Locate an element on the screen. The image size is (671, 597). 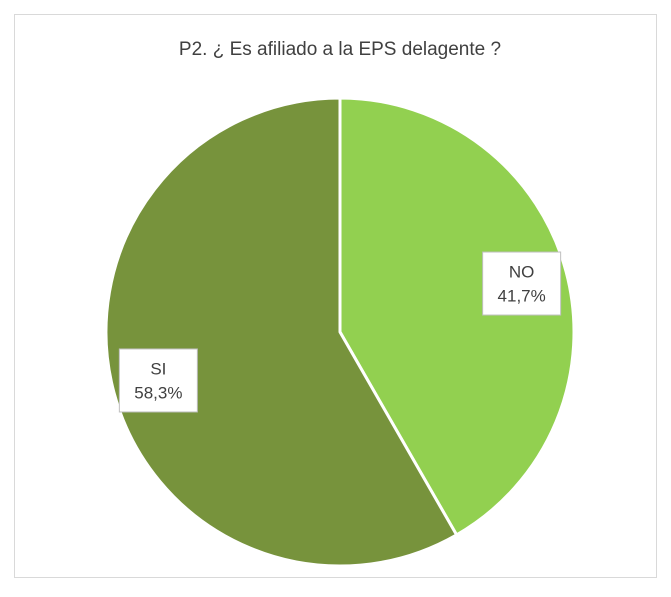
data-label: NO 41,7% is located at coordinates (522, 283).